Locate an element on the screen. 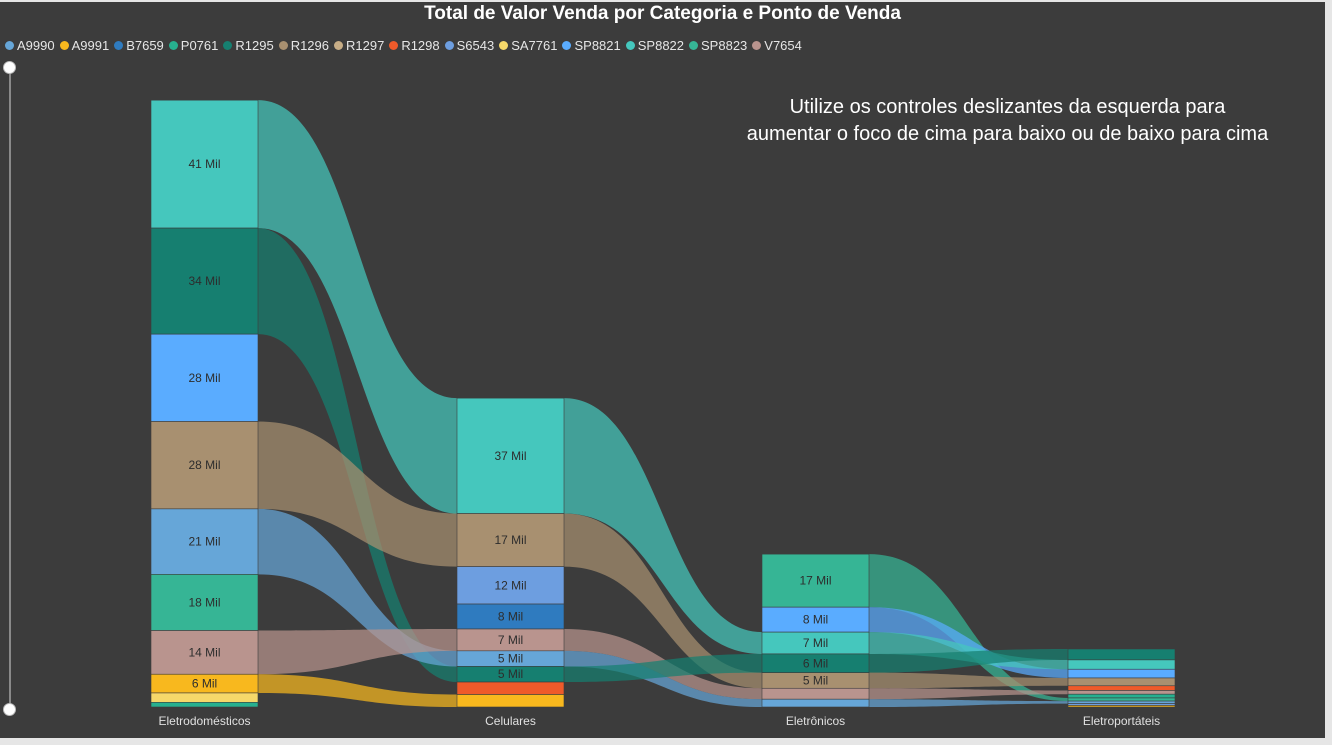  legend-label: SP8823 is located at coordinates (724, 45).